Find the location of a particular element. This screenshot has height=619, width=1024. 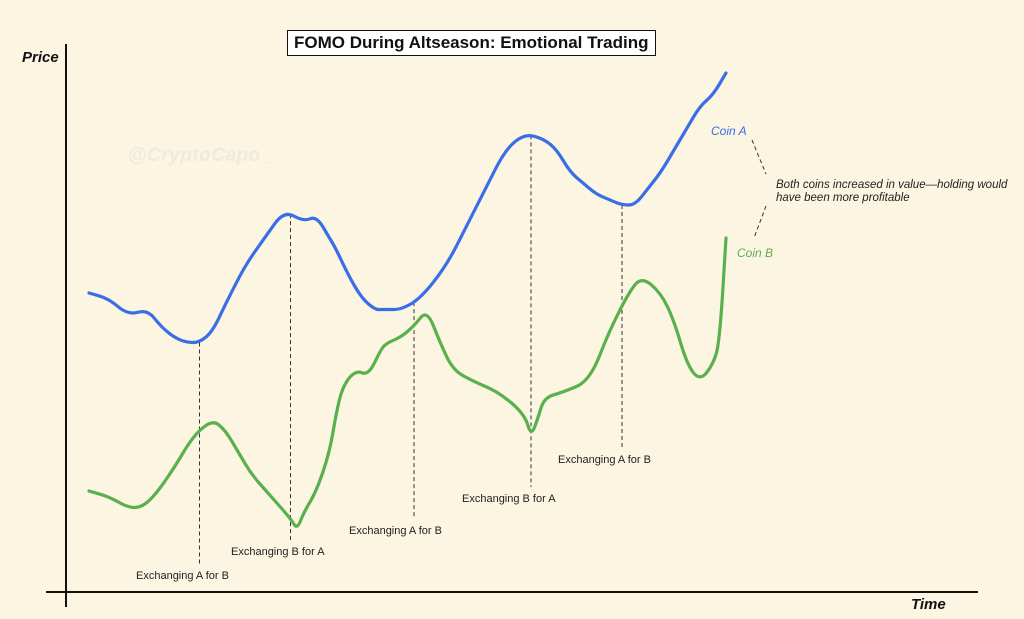

series-label-coin-b: Coin B is located at coordinates (755, 253).